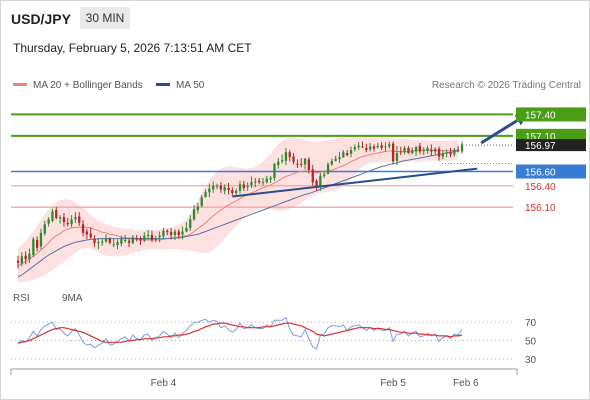 Image resolution: width=590 pixels, height=400 pixels. Describe the element at coordinates (21, 298) in the screenshot. I see `legend-rsi-label: RSI` at that location.